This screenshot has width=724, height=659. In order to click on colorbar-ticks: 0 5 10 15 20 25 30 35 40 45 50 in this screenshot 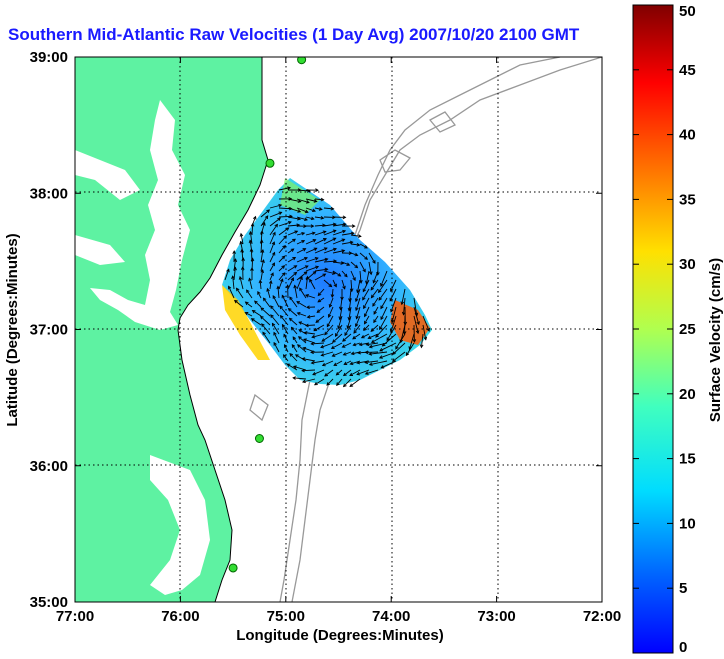, I will do `click(664, 329)`.